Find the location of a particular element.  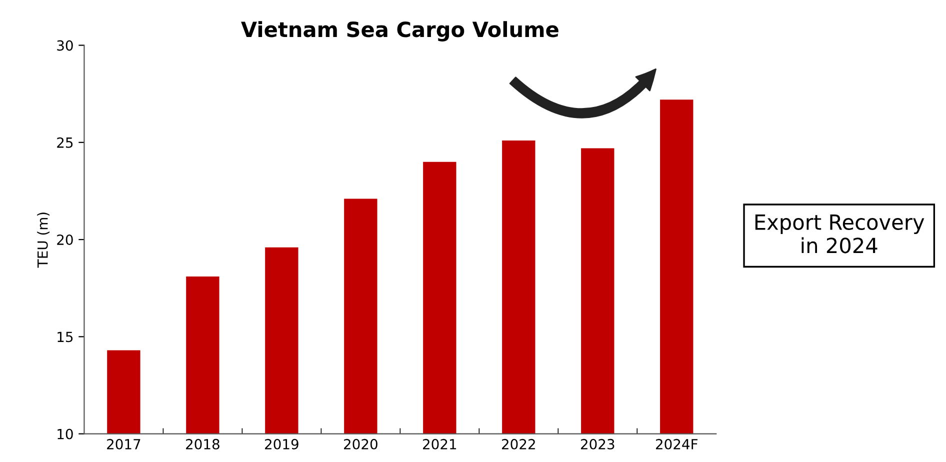

x-tick-label: 2021 is located at coordinates (439, 444).